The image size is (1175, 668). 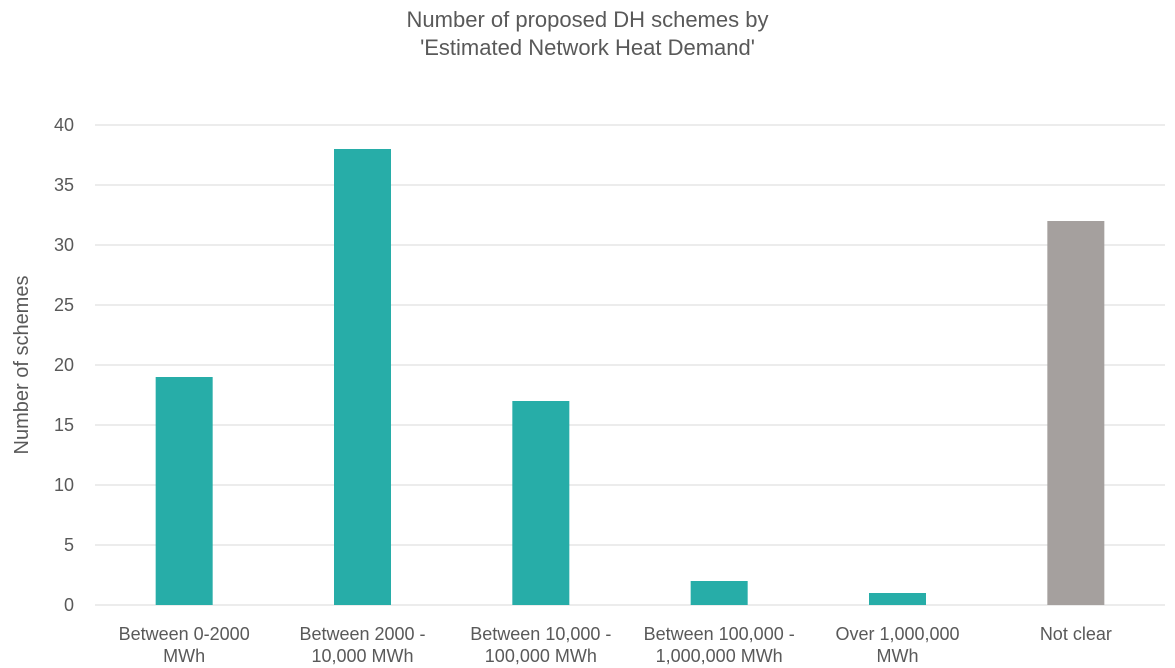 What do you see at coordinates (64, 245) in the screenshot?
I see `y-tick-label: 30` at bounding box center [64, 245].